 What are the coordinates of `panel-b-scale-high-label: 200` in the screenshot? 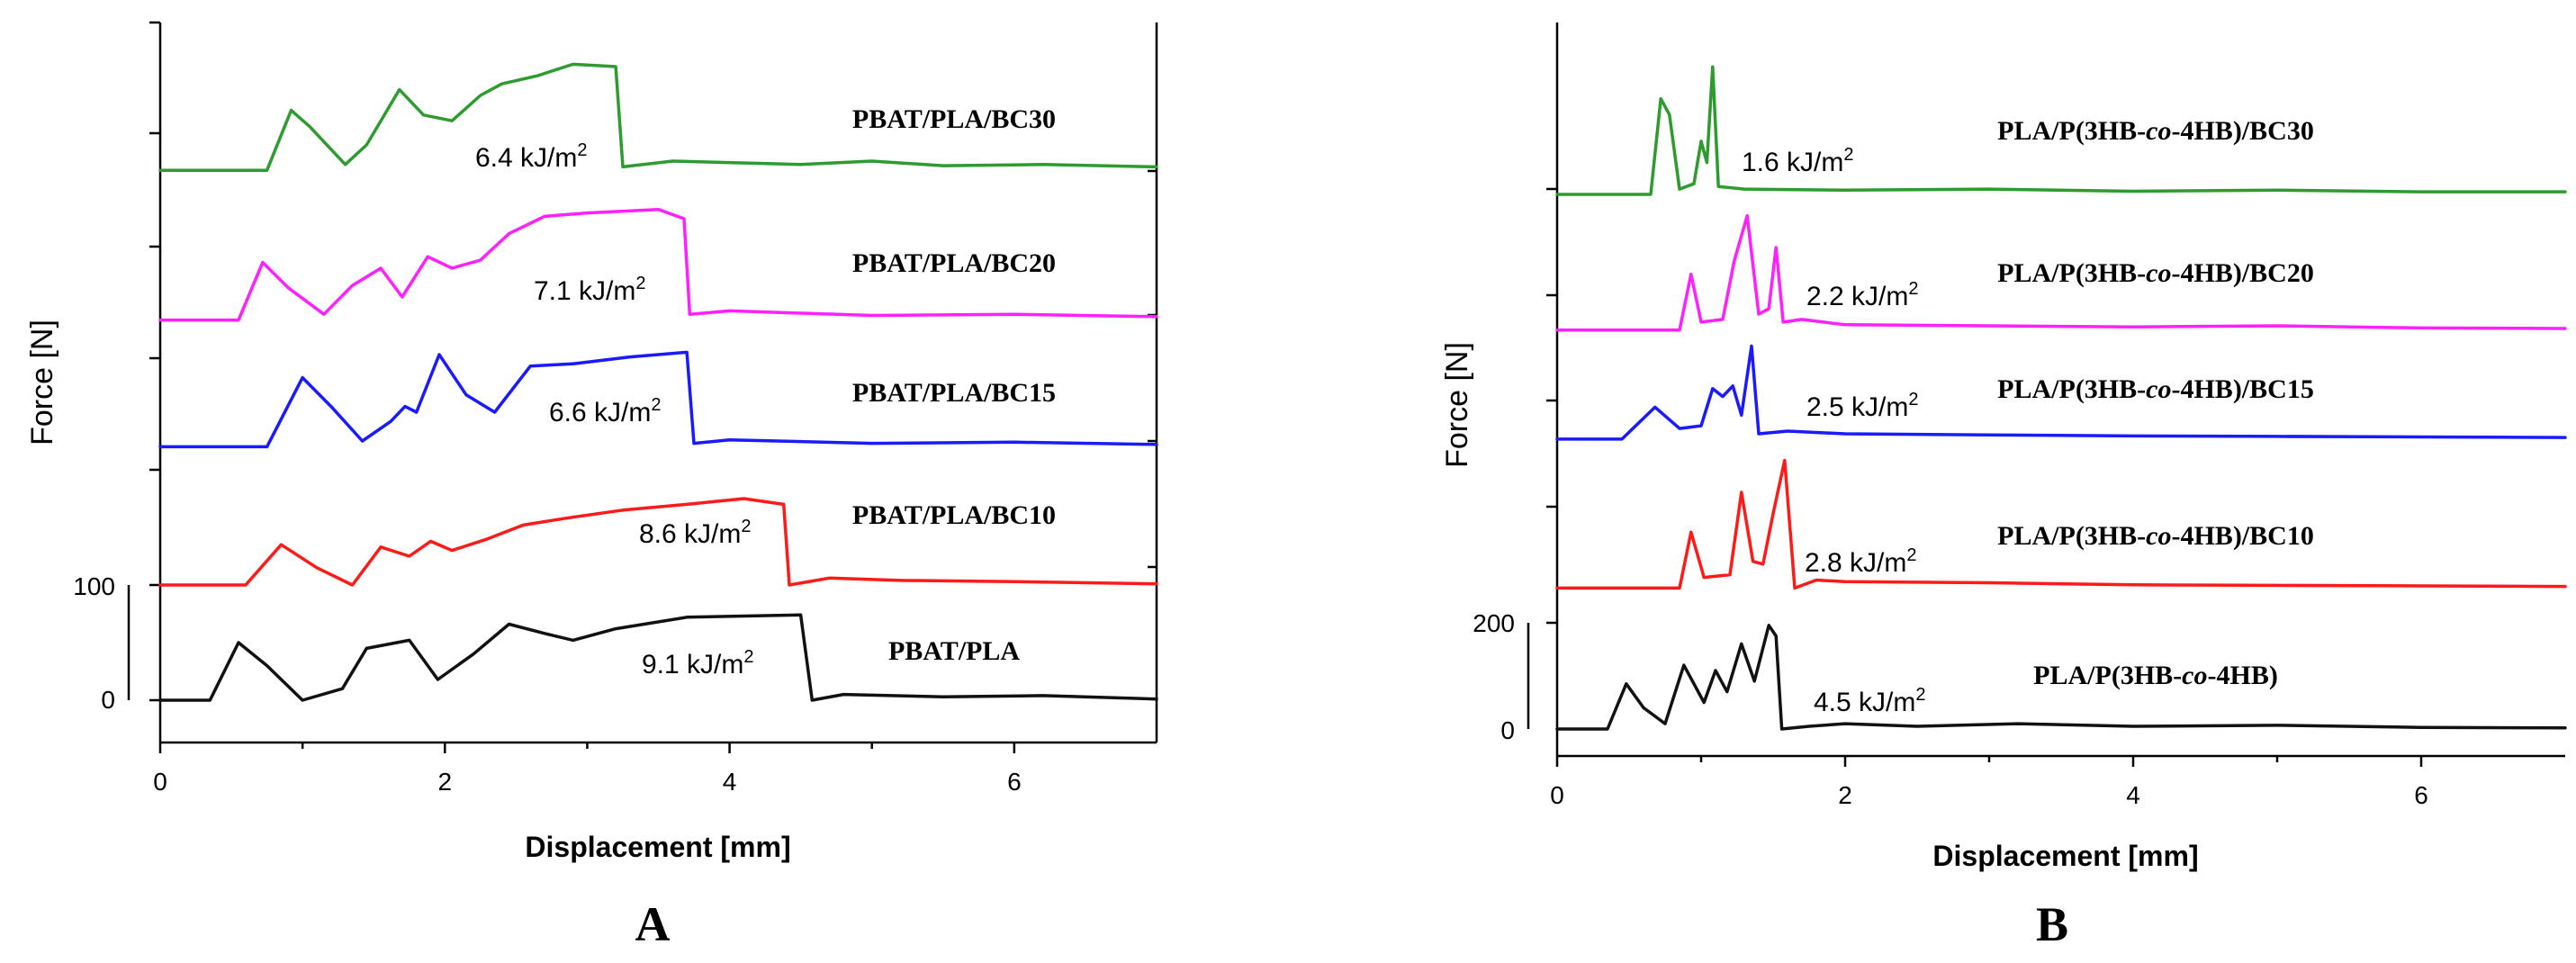 It's located at (1494, 623).